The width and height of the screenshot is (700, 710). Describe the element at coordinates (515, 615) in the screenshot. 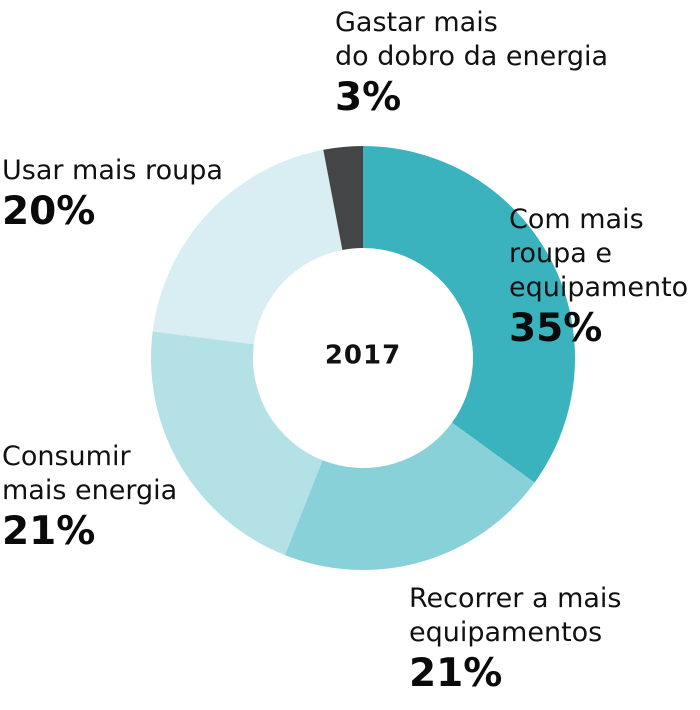

I see `slice-name: Recorrer a mais equipamentos` at that location.